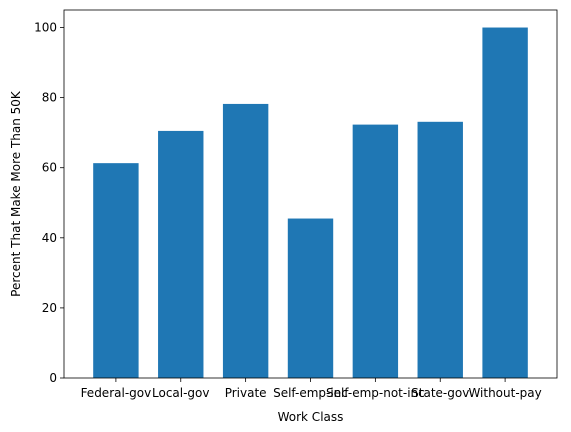 The width and height of the screenshot is (571, 432). I want to click on x-tick-label: Private, so click(246, 393).